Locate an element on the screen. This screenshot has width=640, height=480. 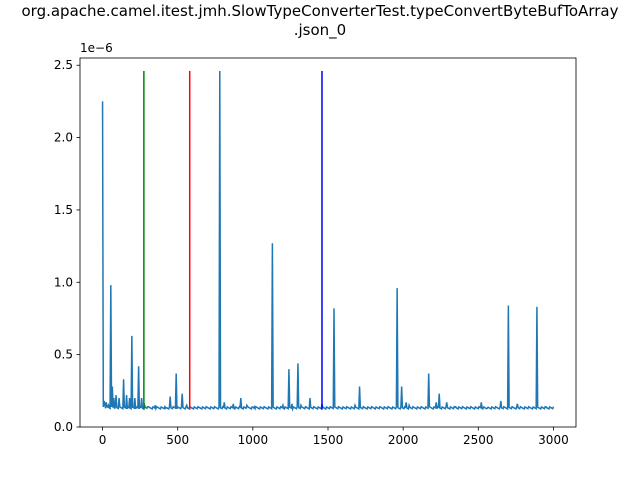
x-tick-label: 0 is located at coordinates (103, 440).